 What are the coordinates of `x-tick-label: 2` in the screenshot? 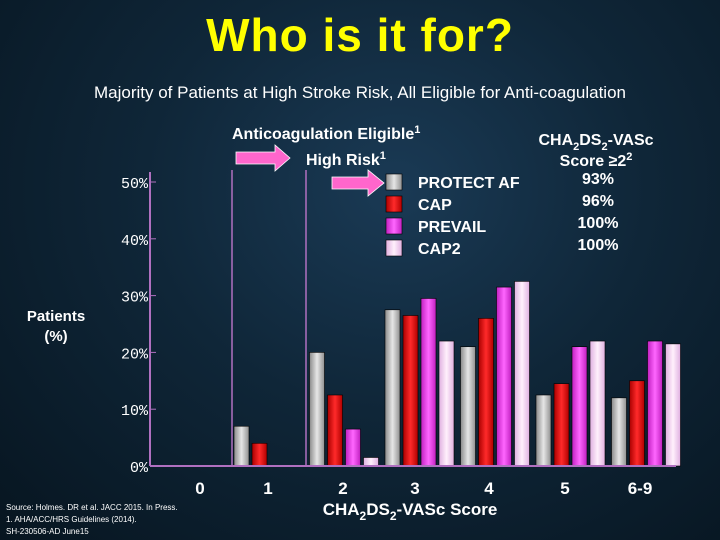 It's located at (342, 488).